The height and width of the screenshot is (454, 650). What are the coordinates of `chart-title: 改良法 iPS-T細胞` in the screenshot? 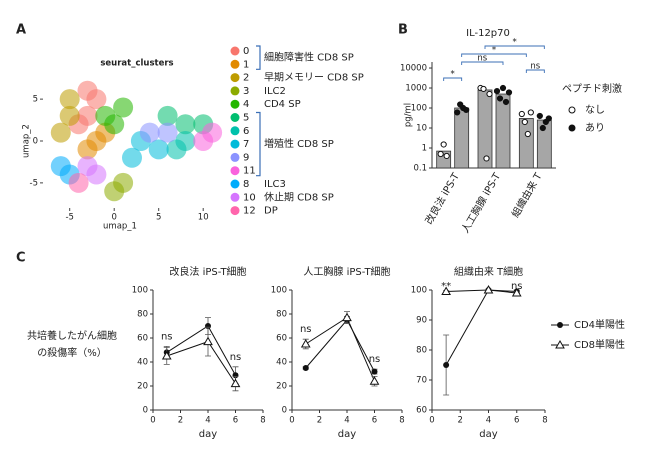 It's located at (207, 271).